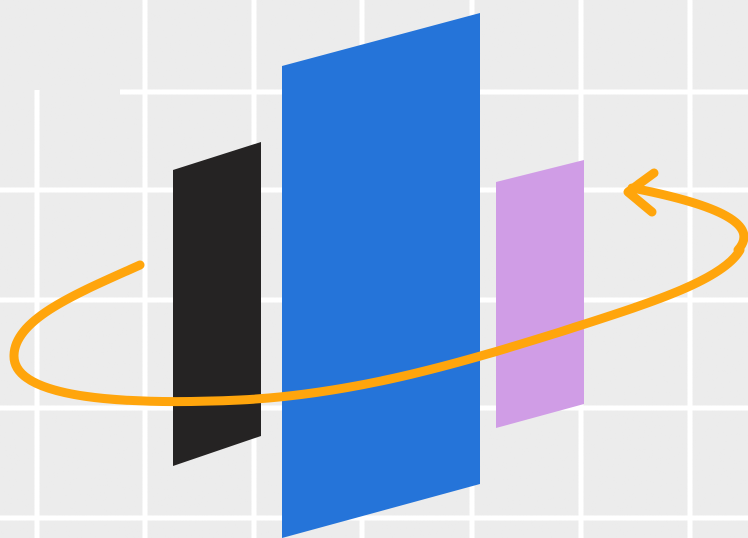 The image size is (748, 538). Describe the element at coordinates (641, 192) in the screenshot. I see `arrow-head-icon` at that location.